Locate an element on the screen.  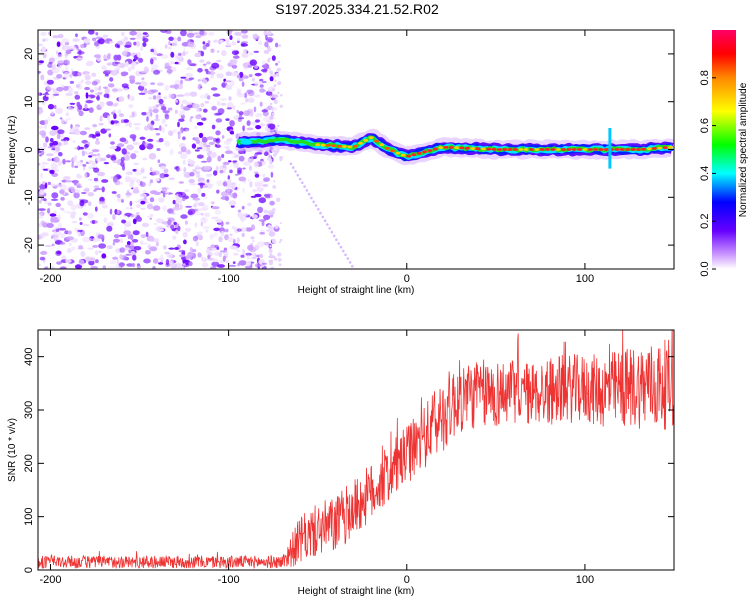
figure-title: S197.2025.334.21.52.R02 is located at coordinates (357, 9).